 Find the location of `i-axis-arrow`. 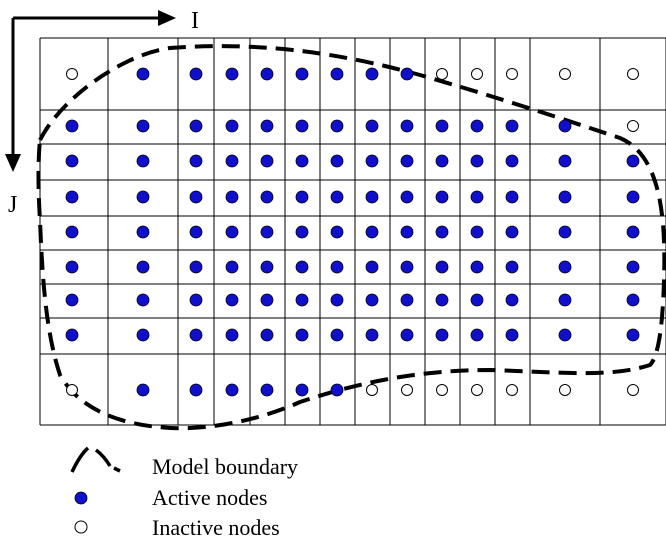

i-axis-arrow is located at coordinates (94, 18).